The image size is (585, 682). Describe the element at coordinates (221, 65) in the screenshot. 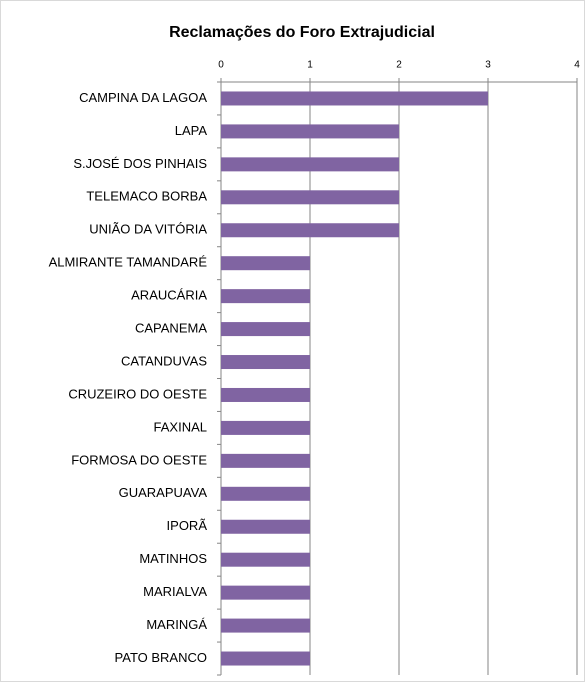

I see `x-tick-label: 0` at that location.